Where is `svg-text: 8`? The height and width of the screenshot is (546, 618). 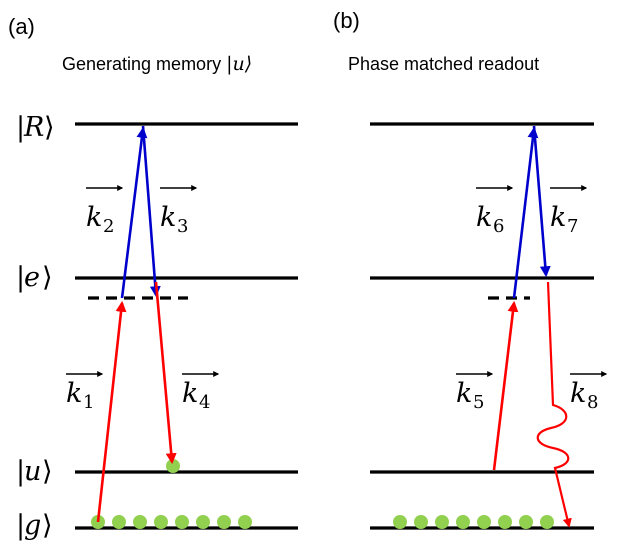 svg-text: 8 is located at coordinates (592, 402).